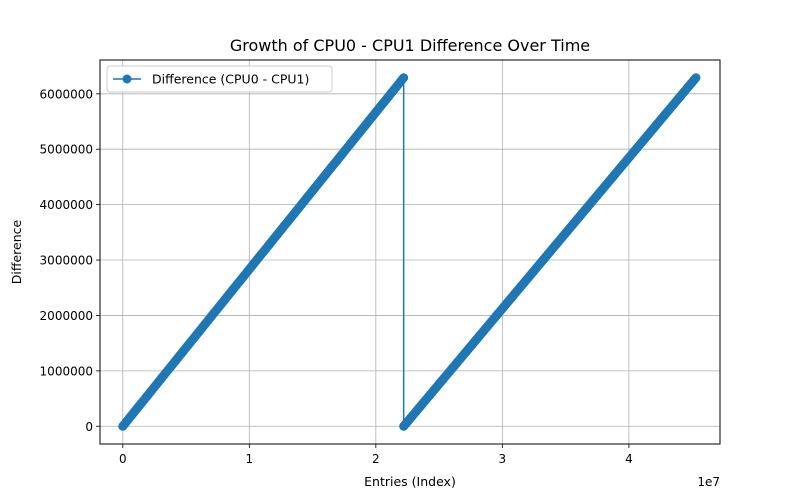  I want to click on y-tick-label: 6000000, so click(66, 94).